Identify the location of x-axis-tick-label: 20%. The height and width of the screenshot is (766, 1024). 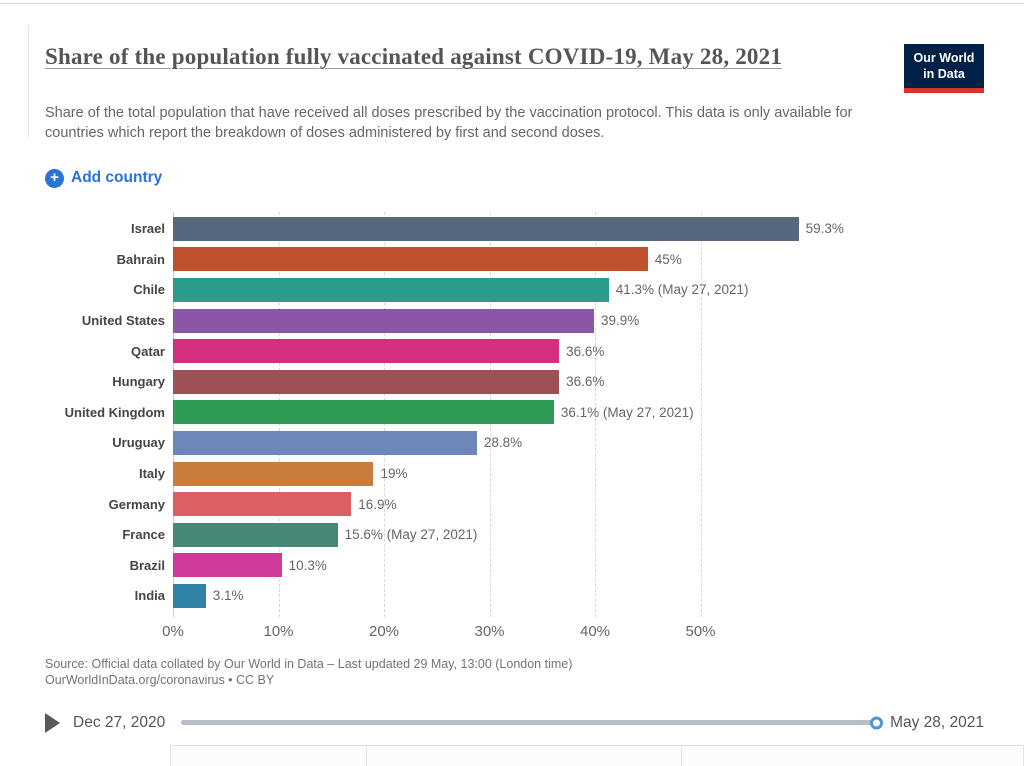
(384, 632).